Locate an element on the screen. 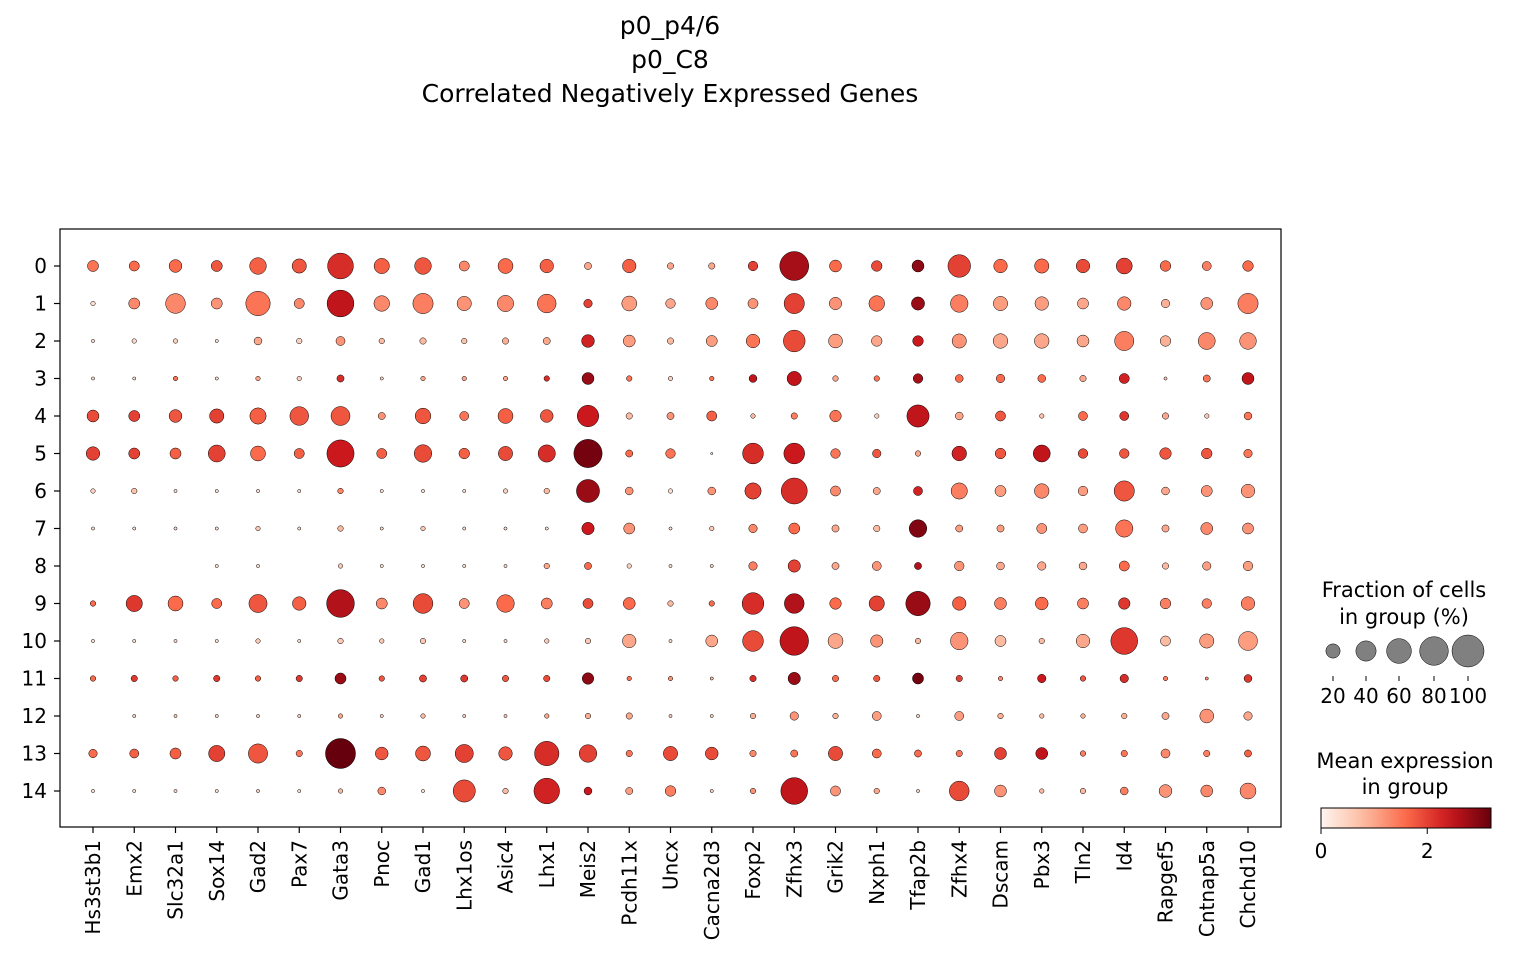  dot-14-Pbx3 is located at coordinates (1042, 791).